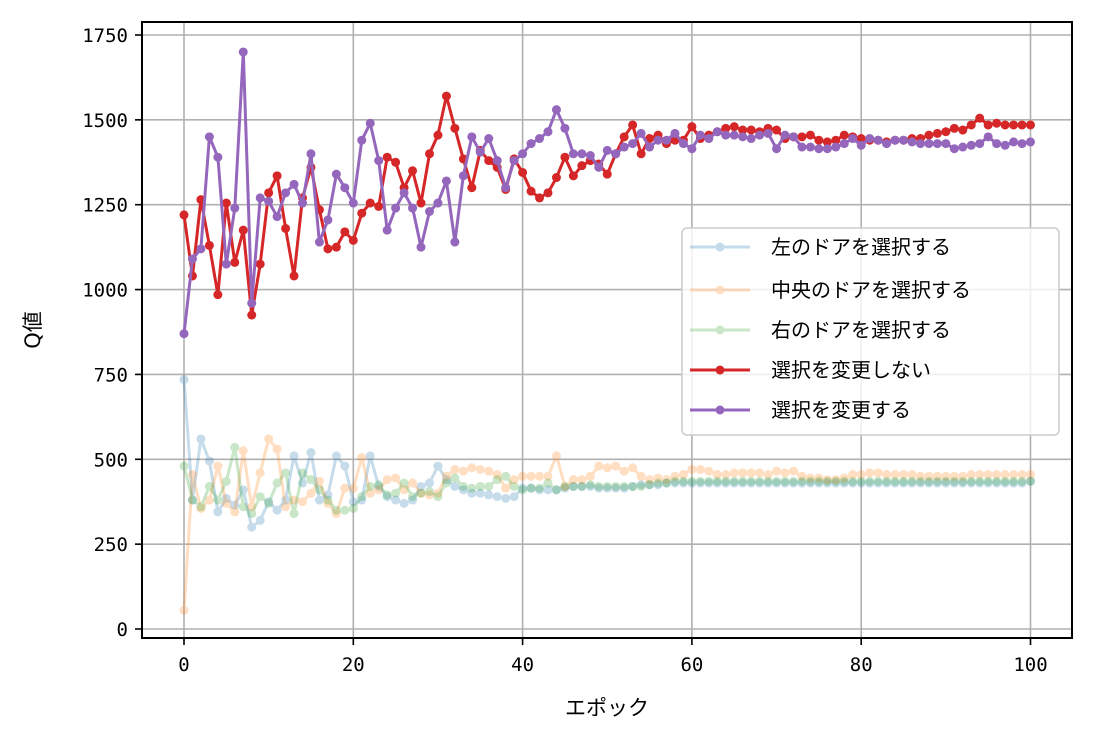 This screenshot has height=744, width=1095. I want to click on y-tick-label: 0, so click(122, 630).